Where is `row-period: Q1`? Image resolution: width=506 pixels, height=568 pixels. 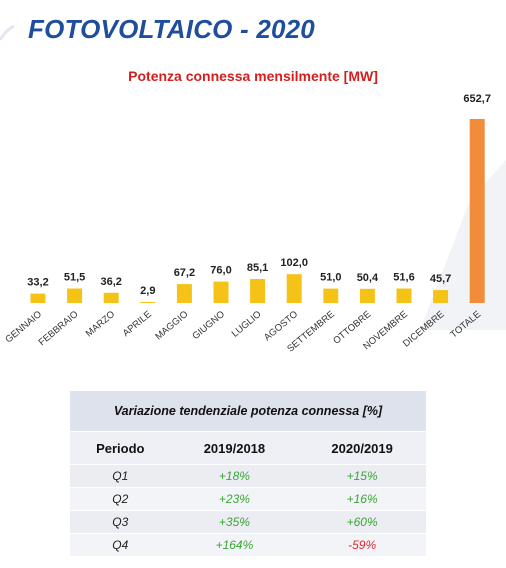
row-period: Q1 is located at coordinates (120, 476).